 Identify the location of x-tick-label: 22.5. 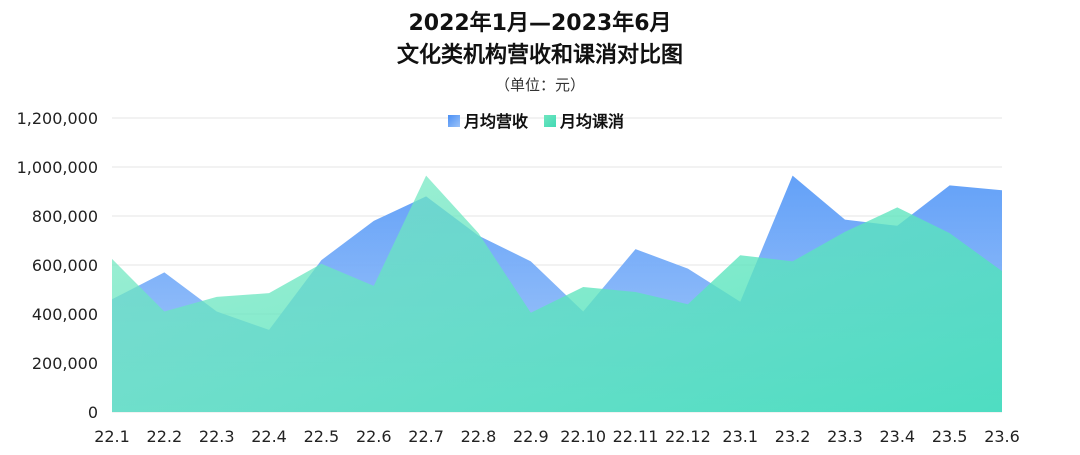
(322, 436).